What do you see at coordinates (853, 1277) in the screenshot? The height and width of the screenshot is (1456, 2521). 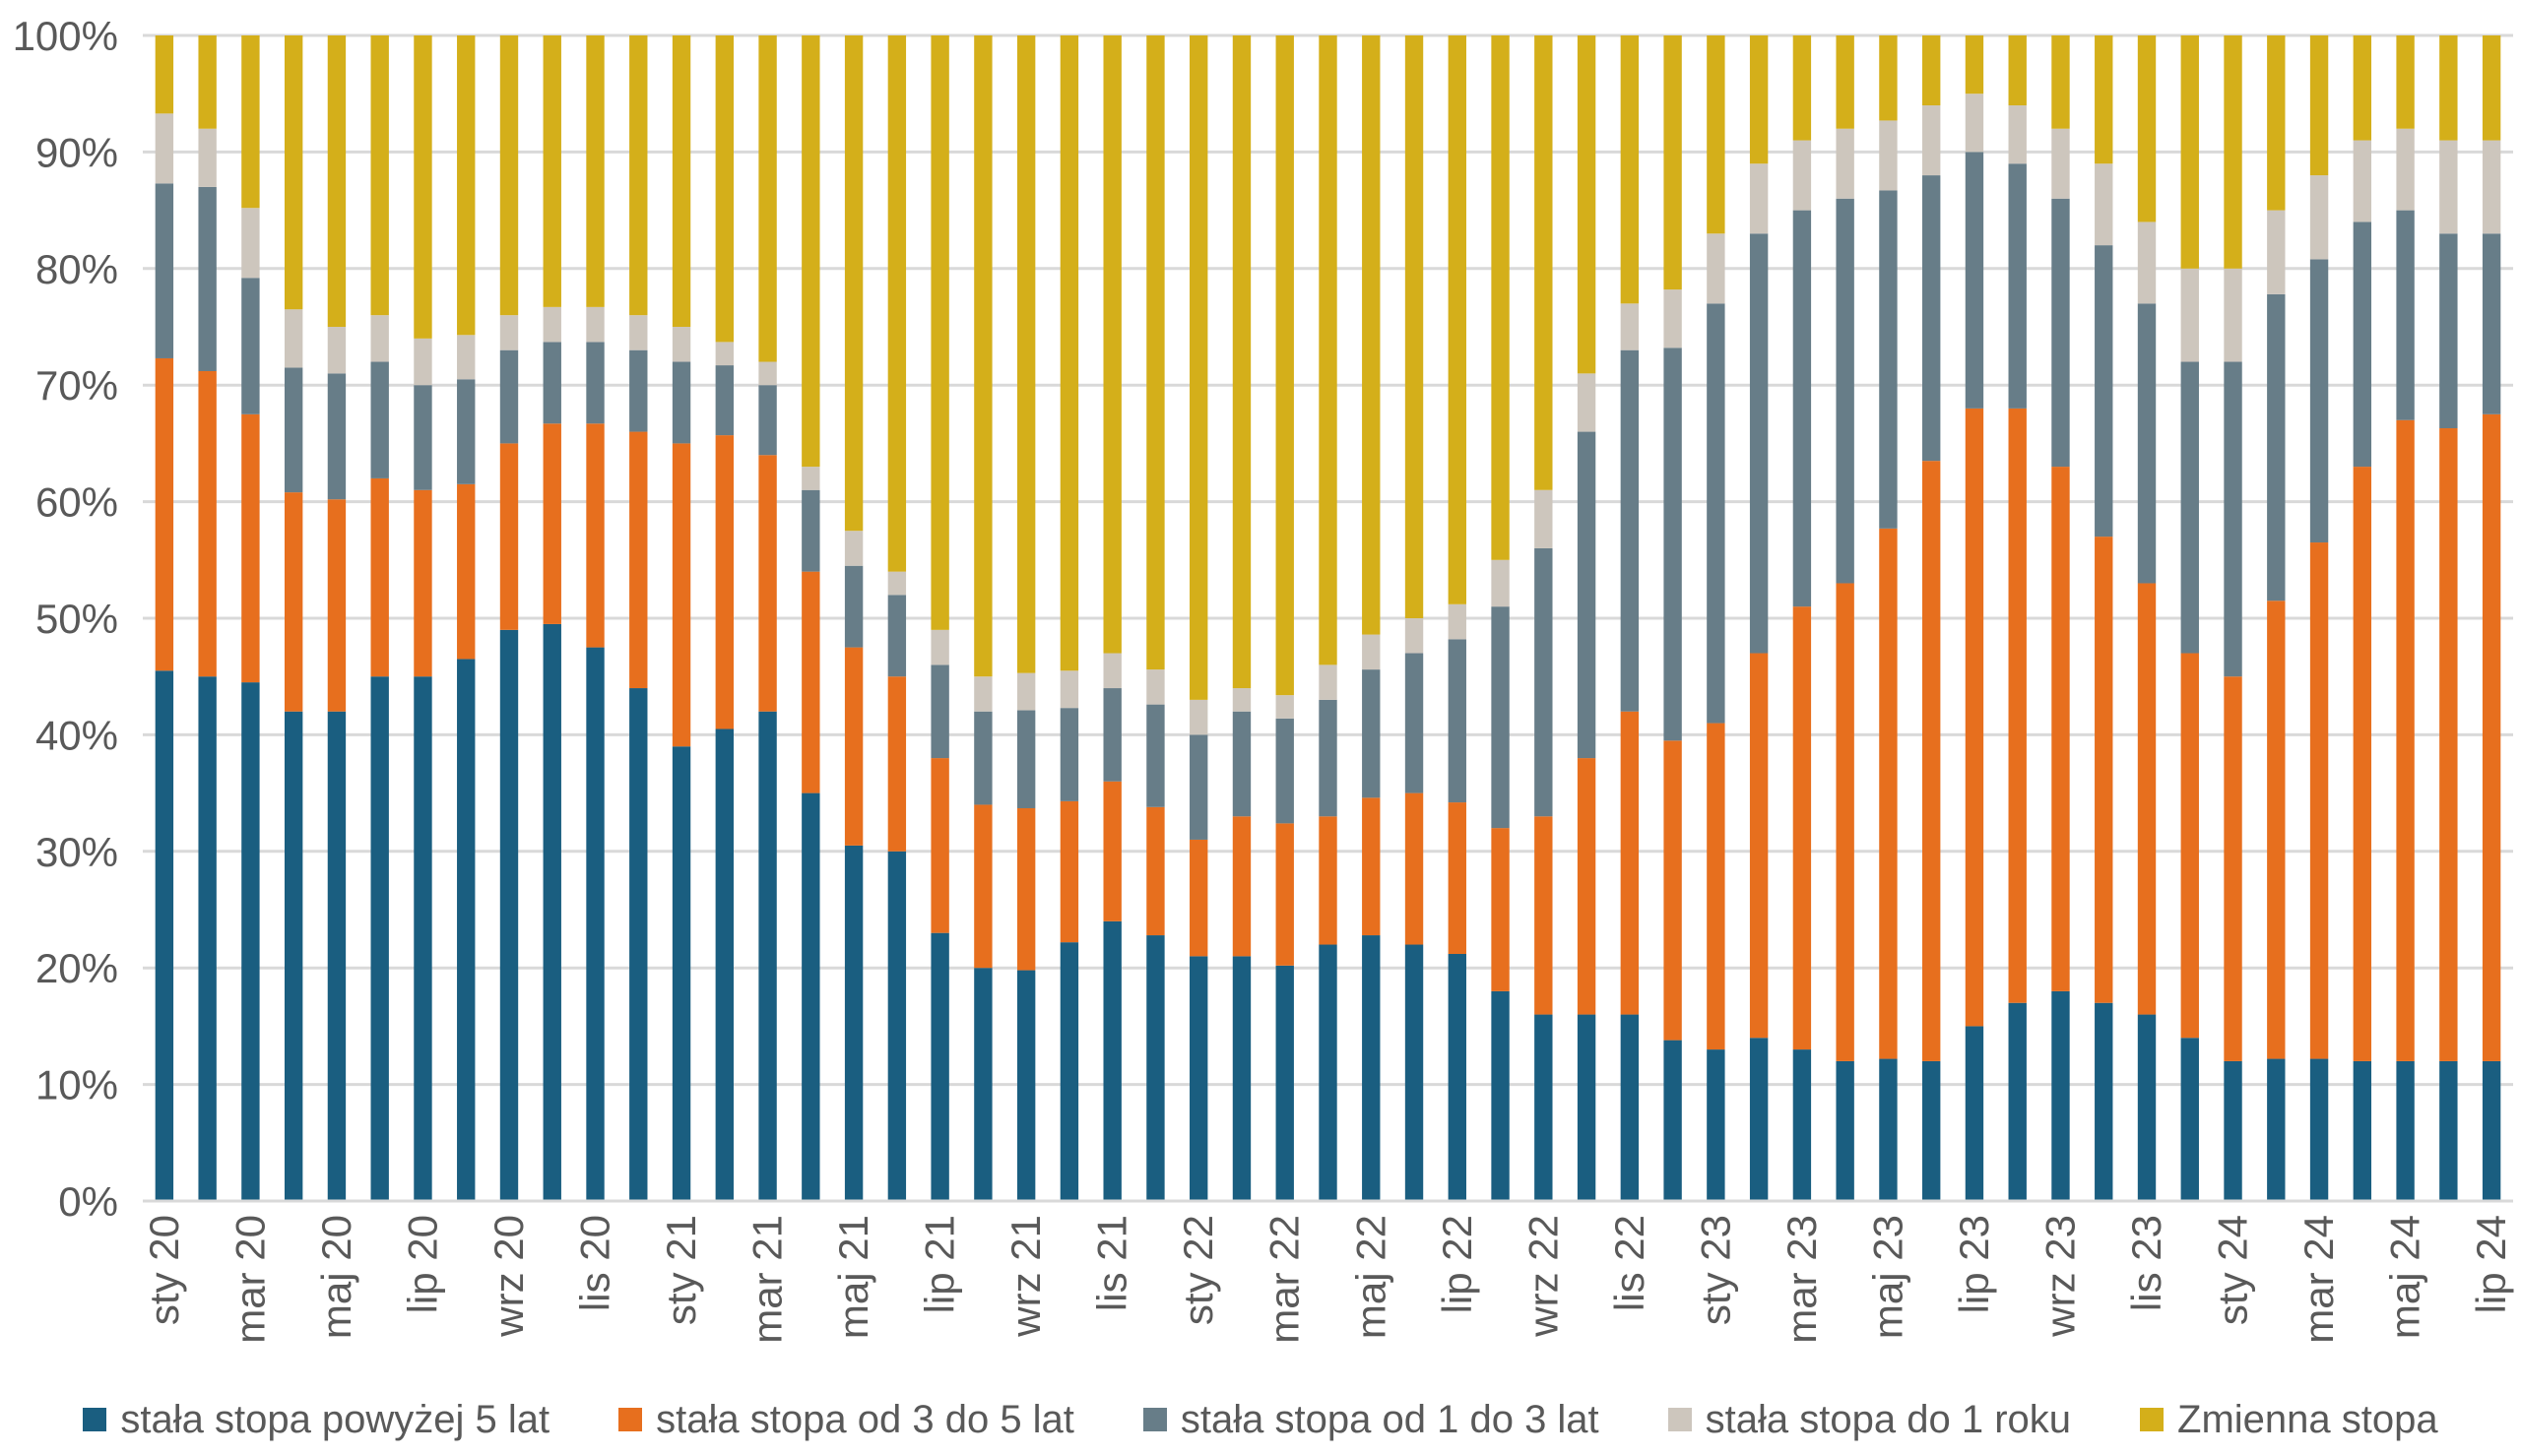 I see `x-tick-label: maj 21` at bounding box center [853, 1277].